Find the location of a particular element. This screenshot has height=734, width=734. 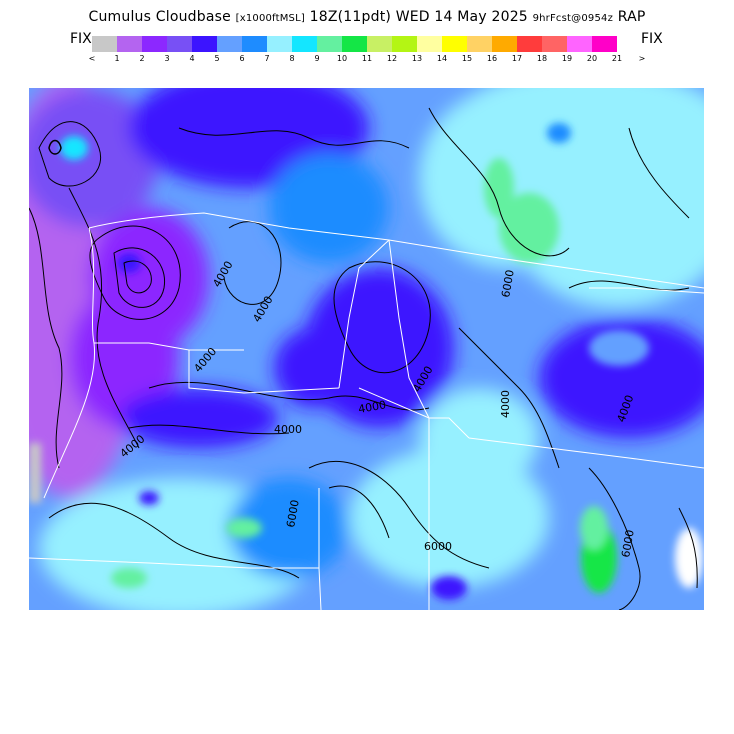

title-run: 9hrFcst@0954z is located at coordinates (573, 18).